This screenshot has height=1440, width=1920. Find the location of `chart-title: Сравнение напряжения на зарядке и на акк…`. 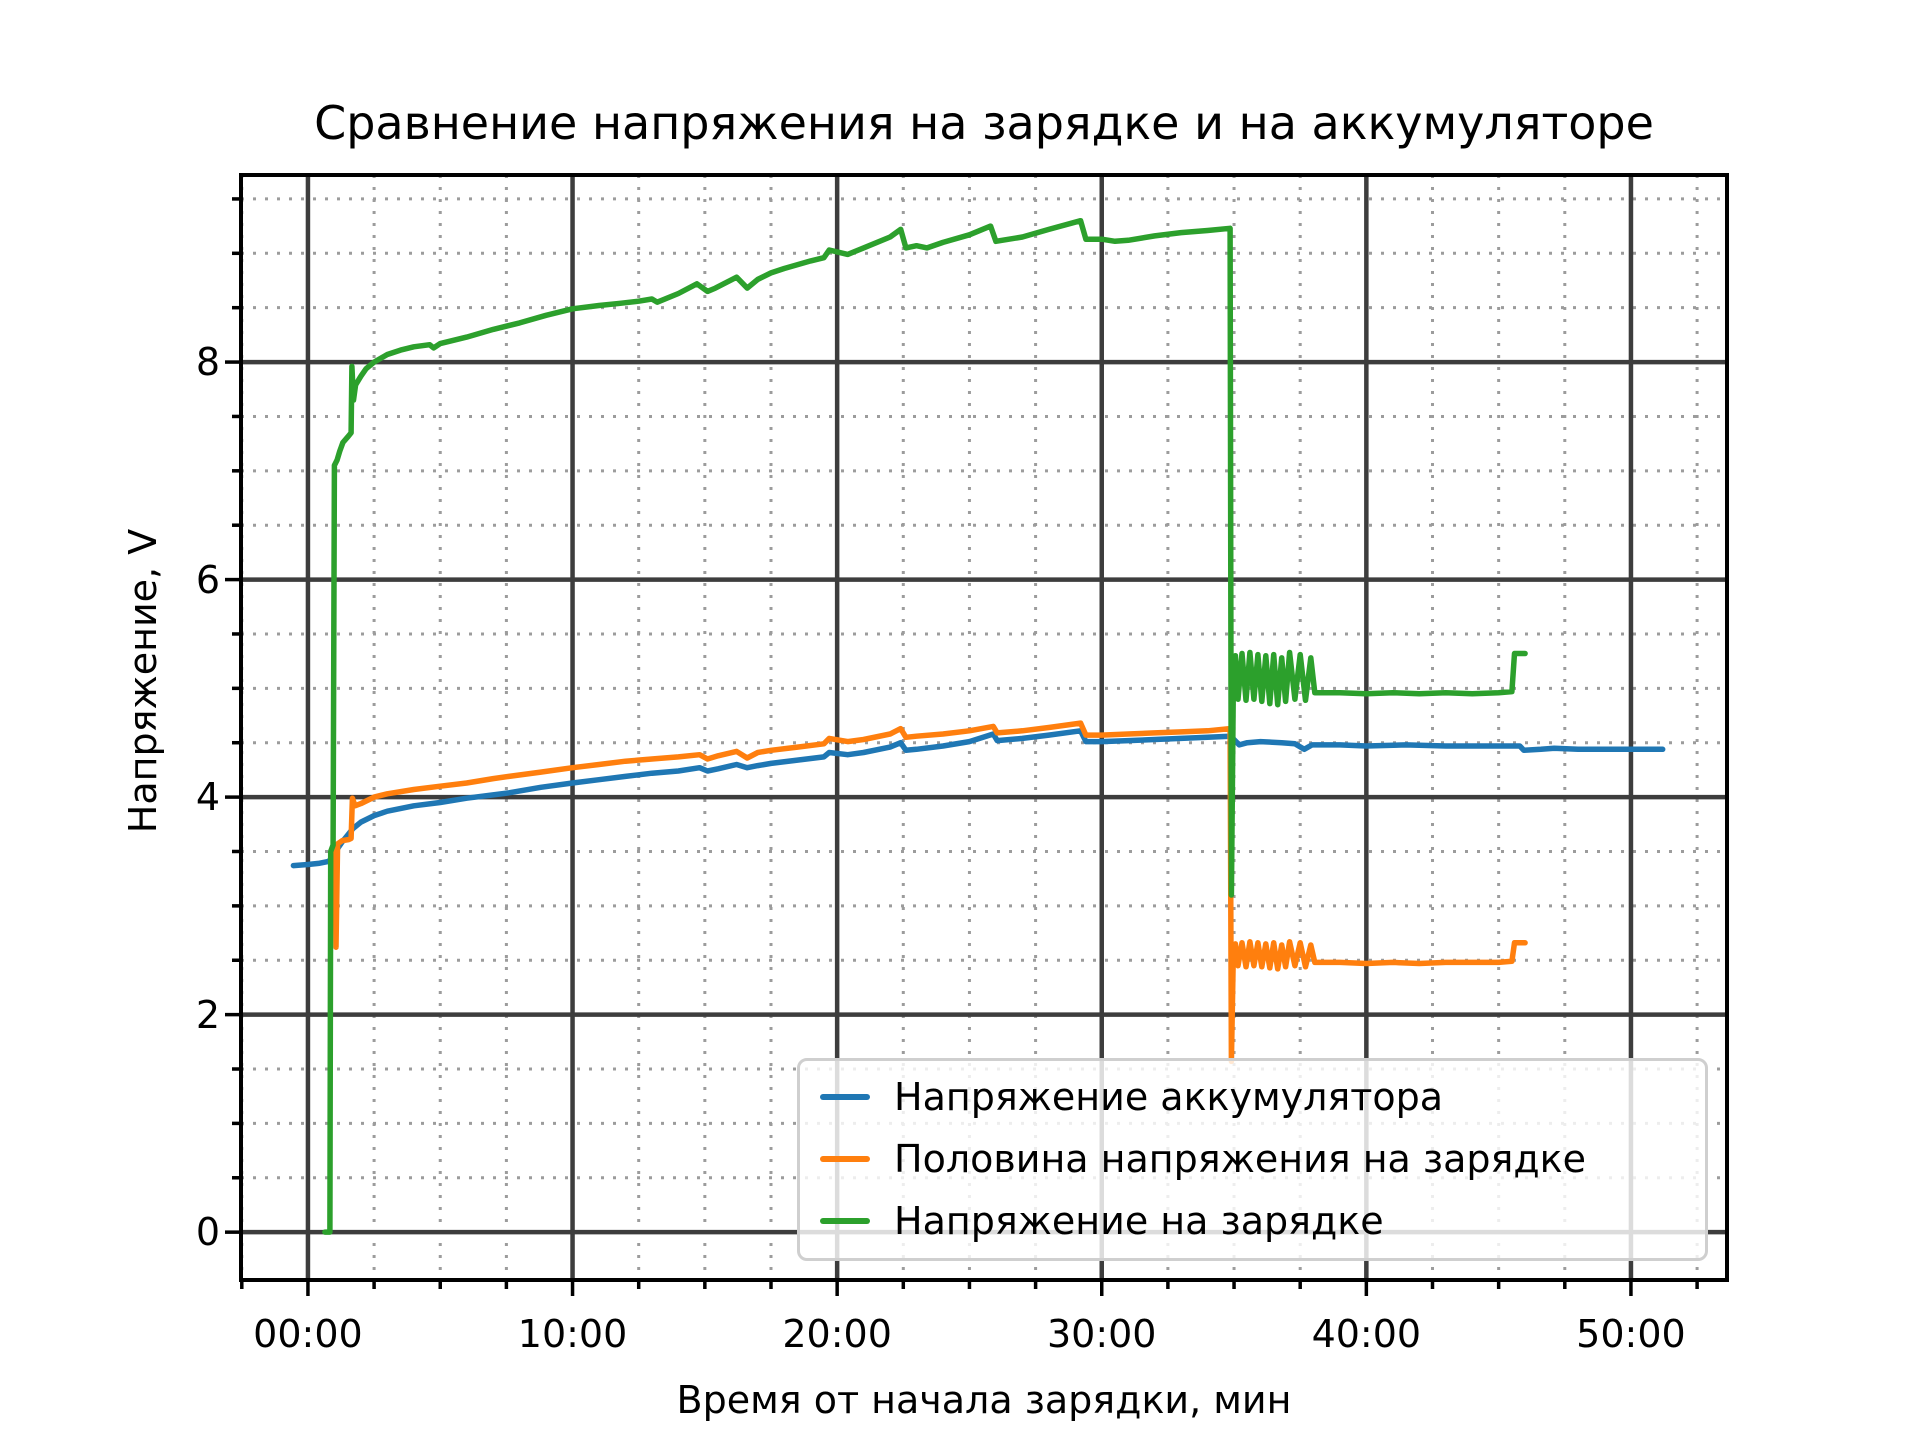

chart-title: Сравнение напряжения на зарядке и на акк… is located at coordinates (984, 123).